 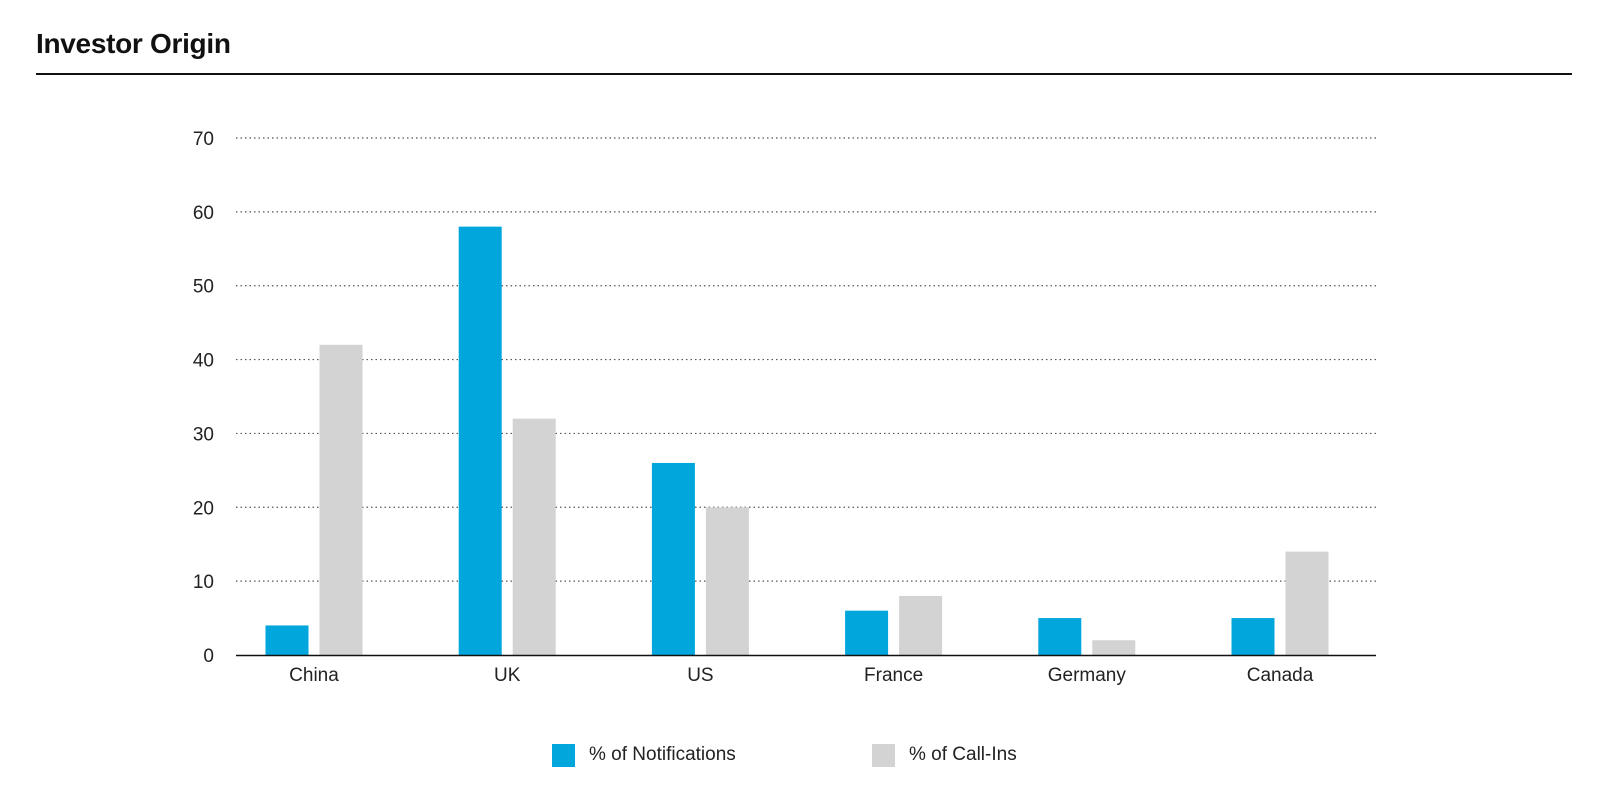 What do you see at coordinates (203, 398) in the screenshot?
I see `y-axis-ticks: 0 10 20 30 40 50 60 70` at bounding box center [203, 398].